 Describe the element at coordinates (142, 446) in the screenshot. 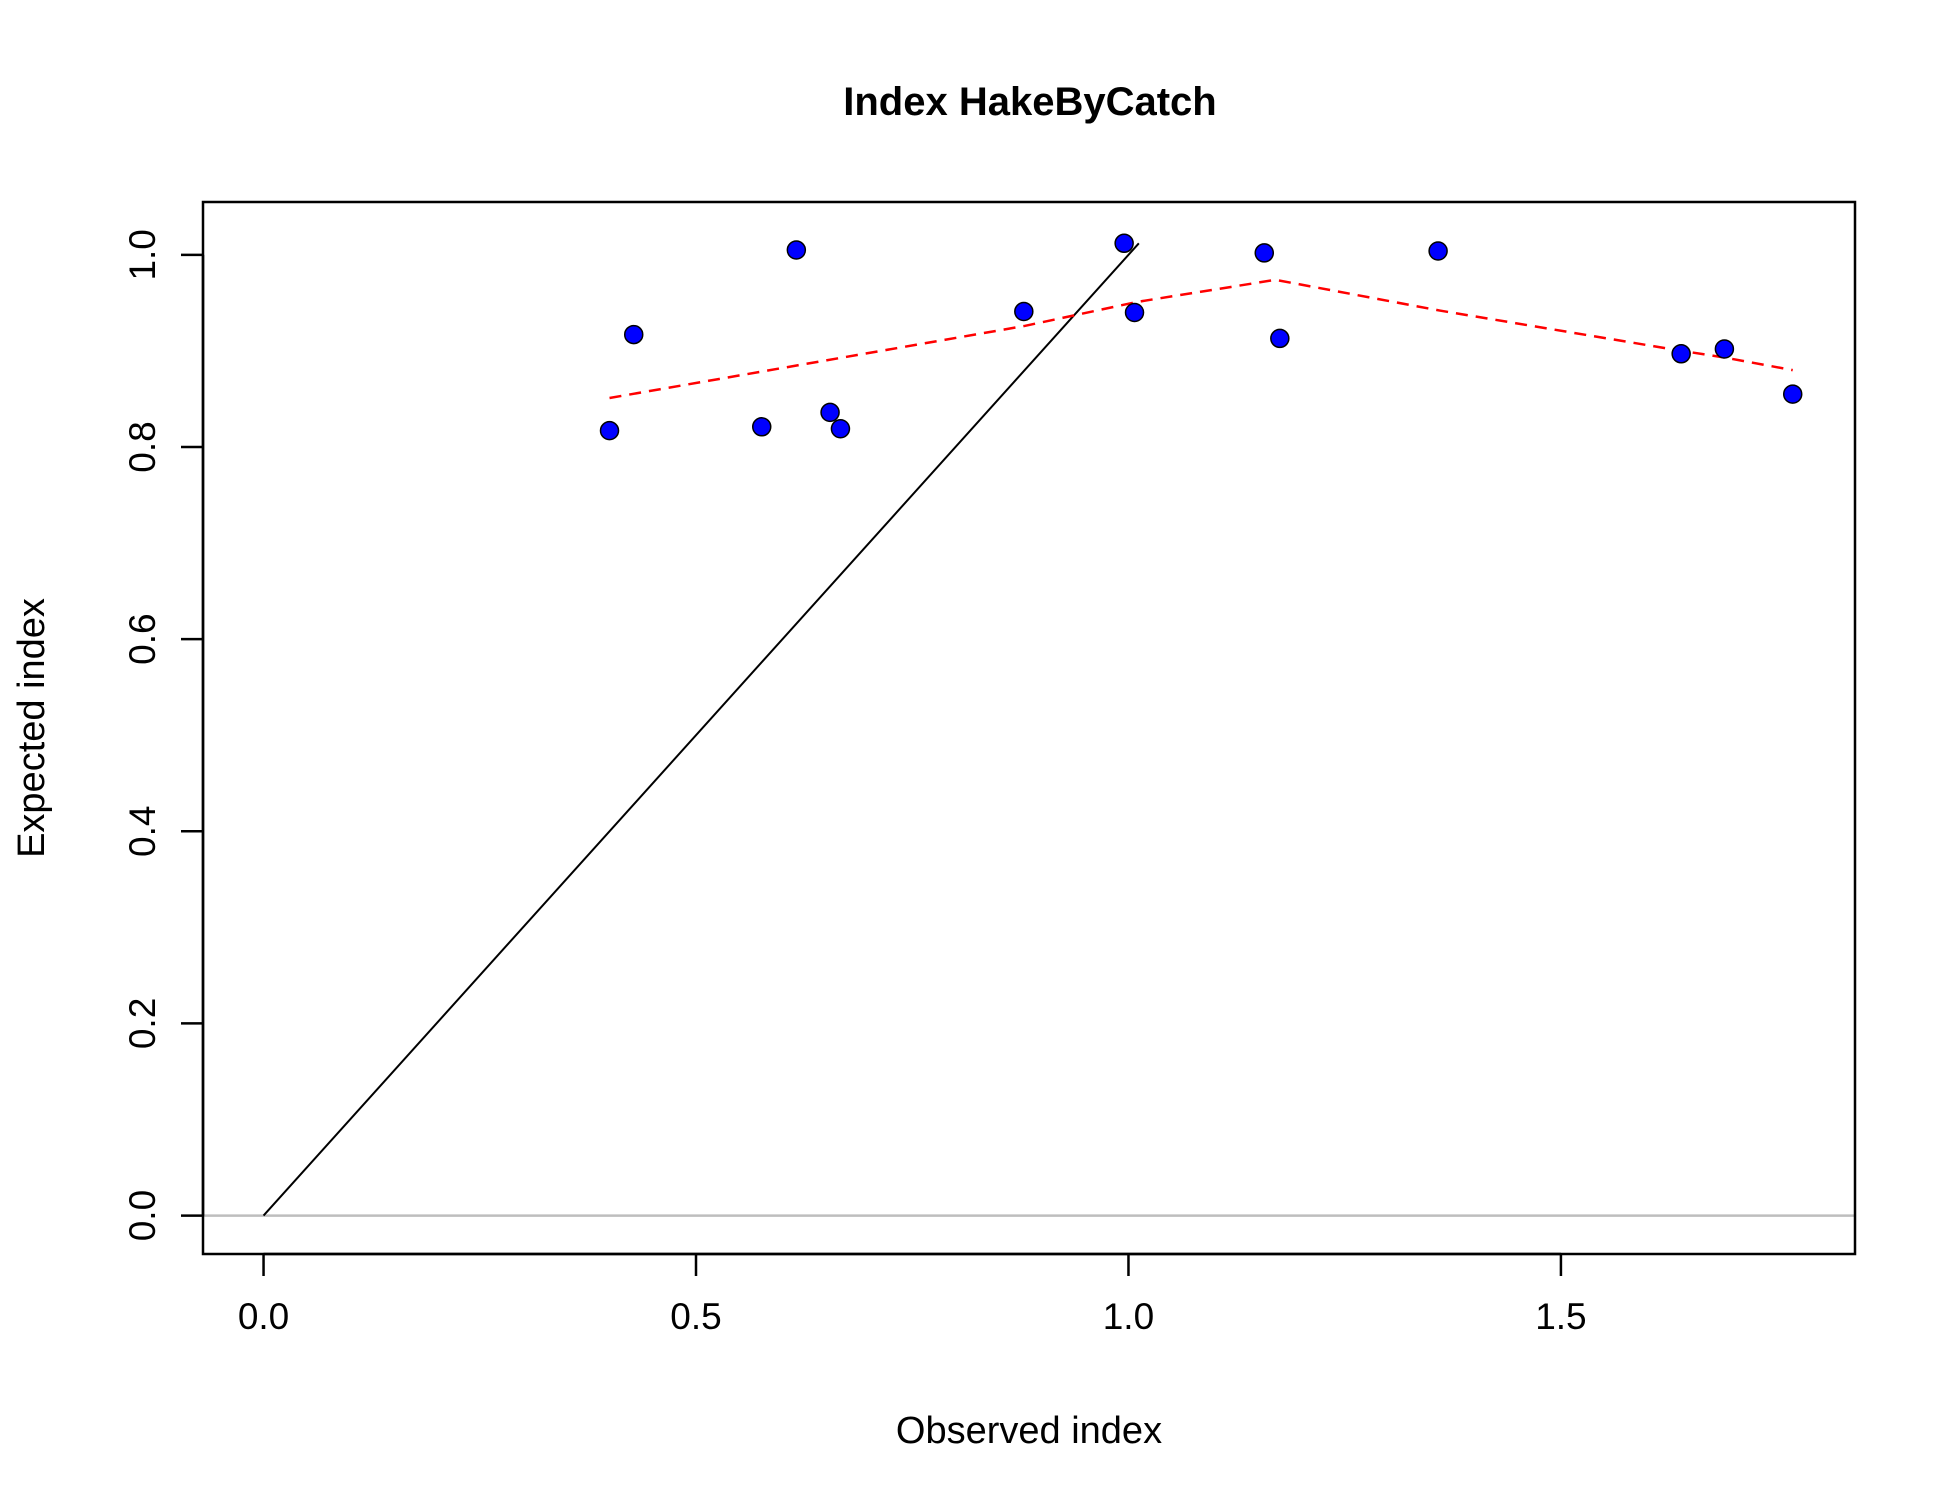

I see `y-tick-label: 0.8` at that location.